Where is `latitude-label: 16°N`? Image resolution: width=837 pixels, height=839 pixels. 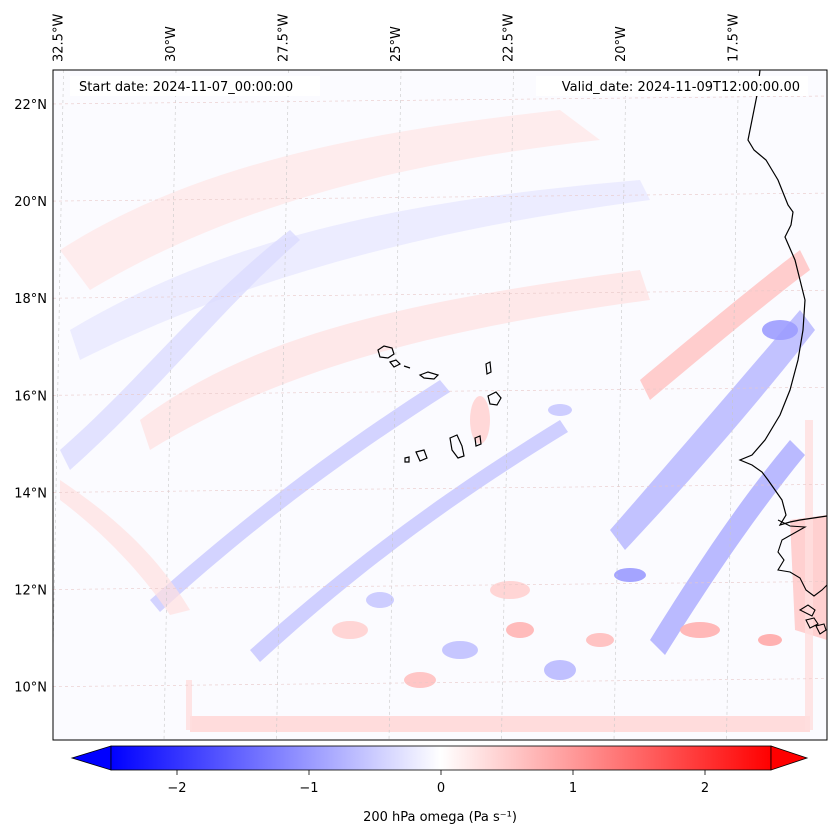
latitude-label: 16°N is located at coordinates (30, 396).